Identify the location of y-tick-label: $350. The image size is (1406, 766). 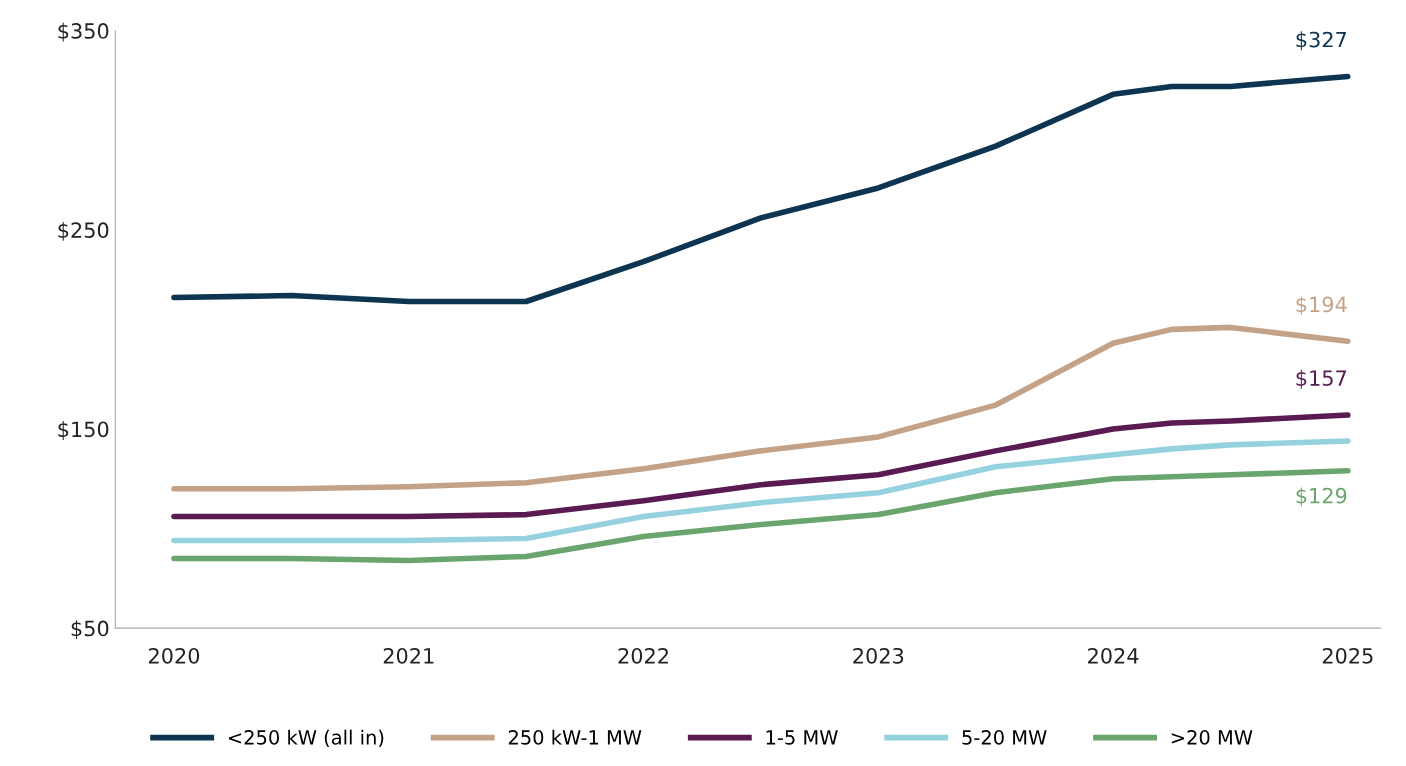
(83, 32).